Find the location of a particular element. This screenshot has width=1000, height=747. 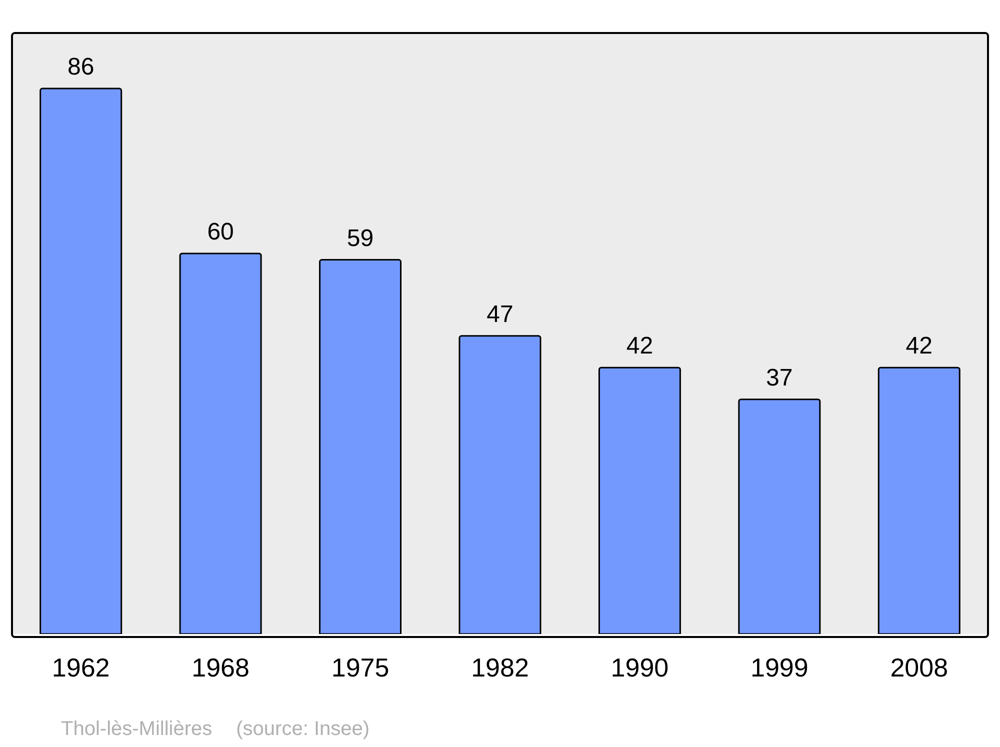

data-label: 59 is located at coordinates (360, 238).